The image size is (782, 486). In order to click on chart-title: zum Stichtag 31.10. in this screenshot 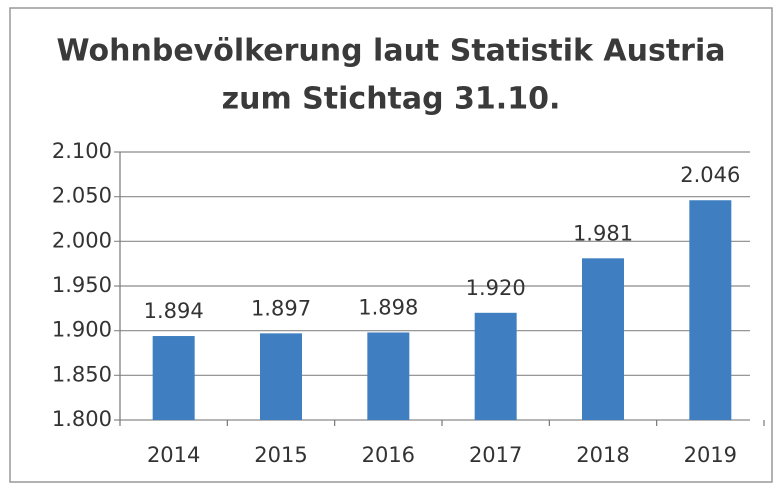, I will do `click(391, 99)`.